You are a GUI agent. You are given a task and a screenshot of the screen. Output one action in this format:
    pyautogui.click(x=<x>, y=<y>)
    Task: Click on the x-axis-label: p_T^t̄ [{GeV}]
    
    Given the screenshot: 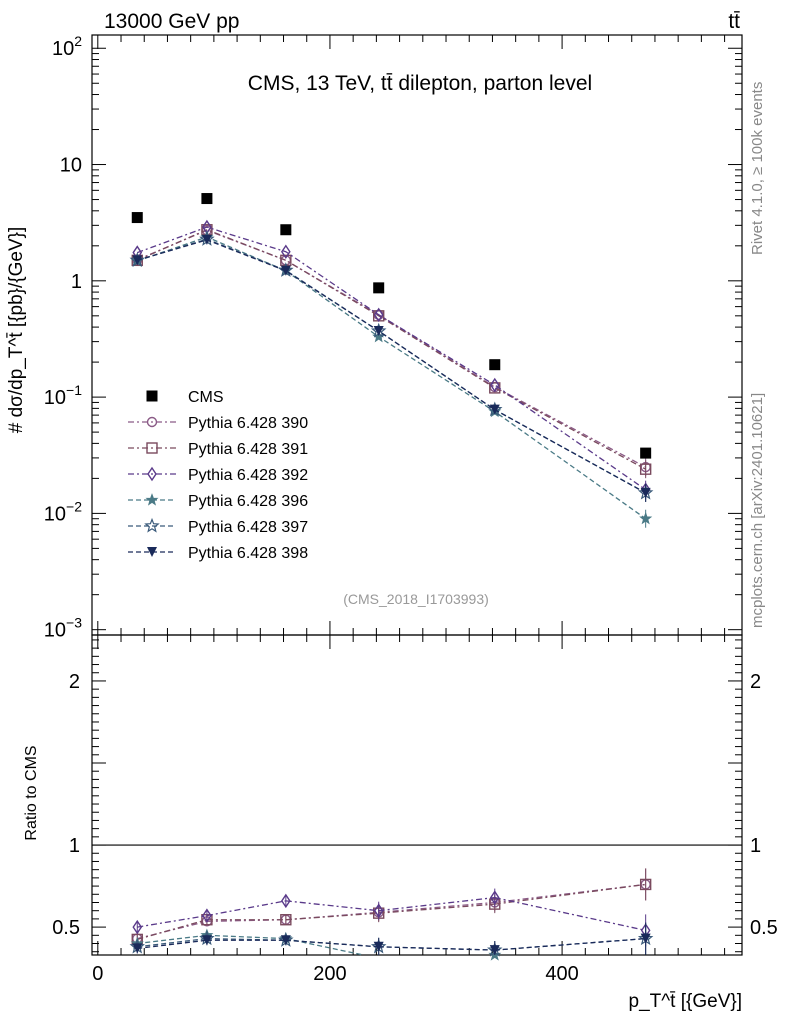 What is the action you would take?
    pyautogui.click(x=685, y=1001)
    